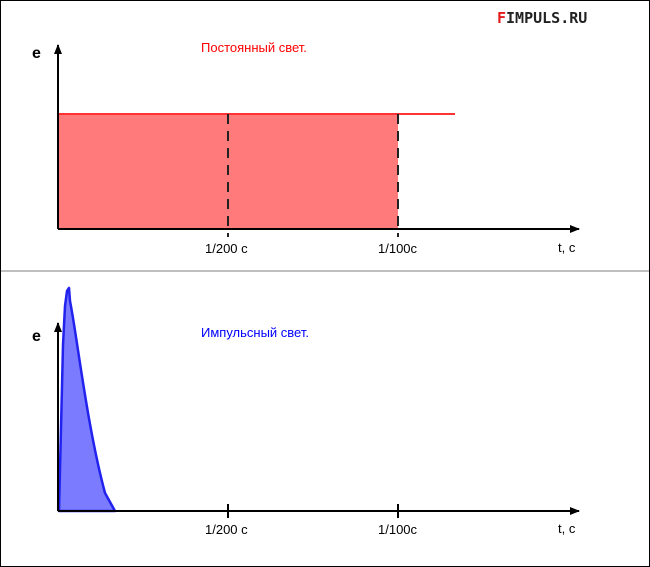 The image size is (650, 567). Describe the element at coordinates (547, 18) in the screenshot. I see `logo-text: IMPULS.RU` at that location.